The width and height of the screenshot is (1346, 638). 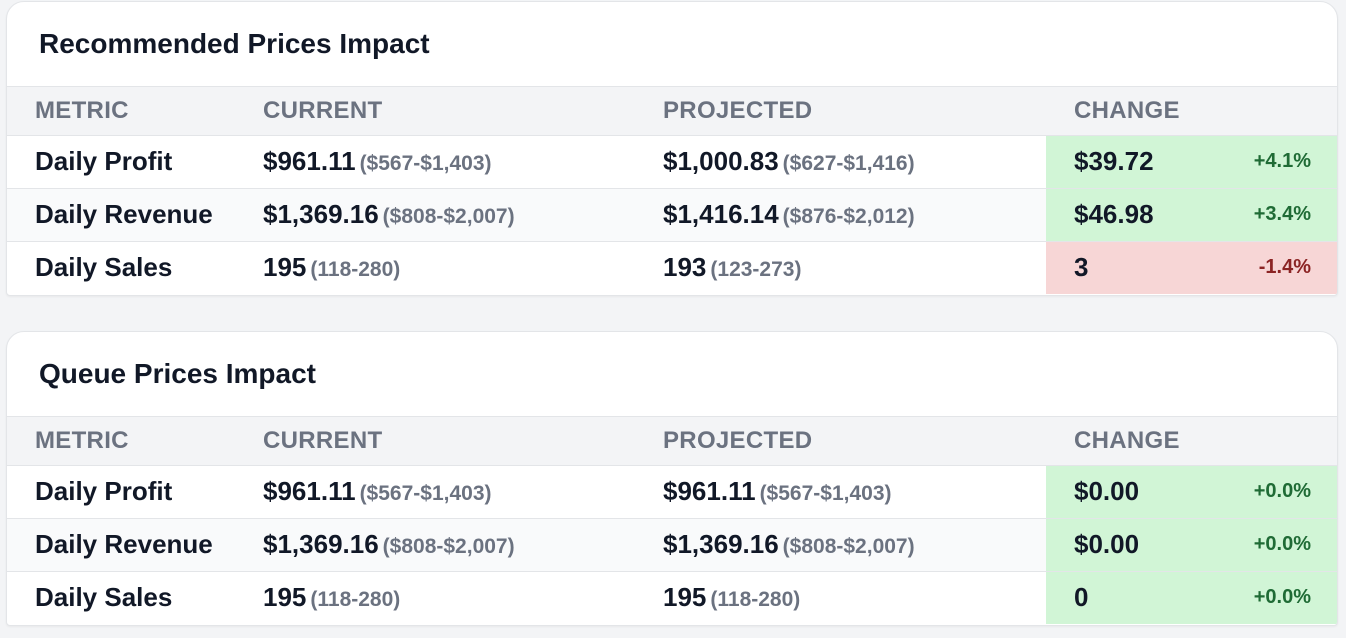 What do you see at coordinates (825, 493) in the screenshot?
I see `projected-range: ($567-$1,403)` at bounding box center [825, 493].